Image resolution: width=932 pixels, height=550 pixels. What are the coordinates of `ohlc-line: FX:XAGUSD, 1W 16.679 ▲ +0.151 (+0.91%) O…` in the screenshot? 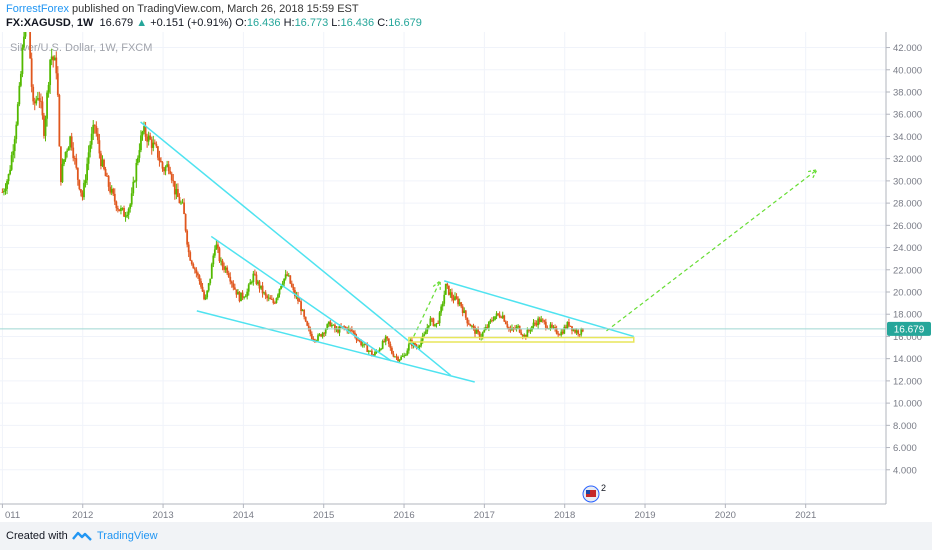 It's located at (214, 23).